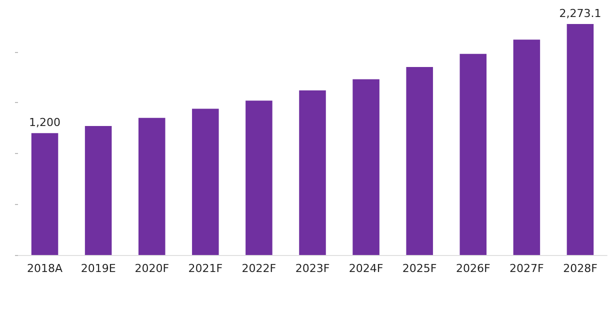 The image size is (611, 322). I want to click on x-tick-label: 2020F, so click(152, 268).